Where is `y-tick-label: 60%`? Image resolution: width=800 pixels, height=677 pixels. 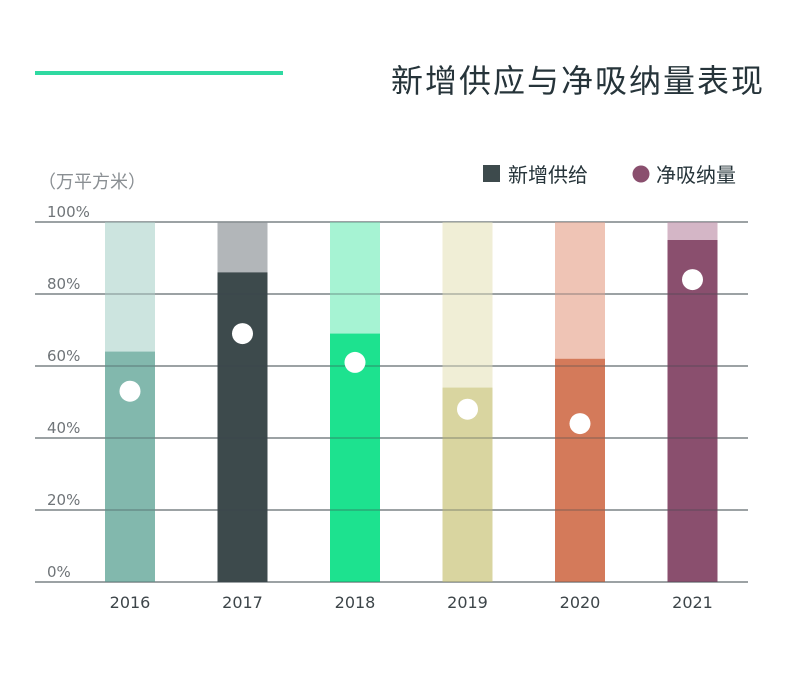
y-tick-label: 60% is located at coordinates (63, 356).